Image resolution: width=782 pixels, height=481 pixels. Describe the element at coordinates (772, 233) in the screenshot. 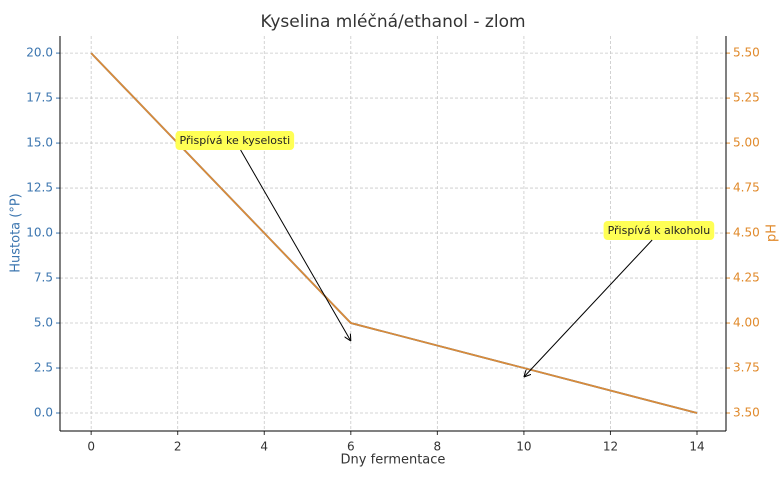

I see `y2-axis-label: pH` at that location.